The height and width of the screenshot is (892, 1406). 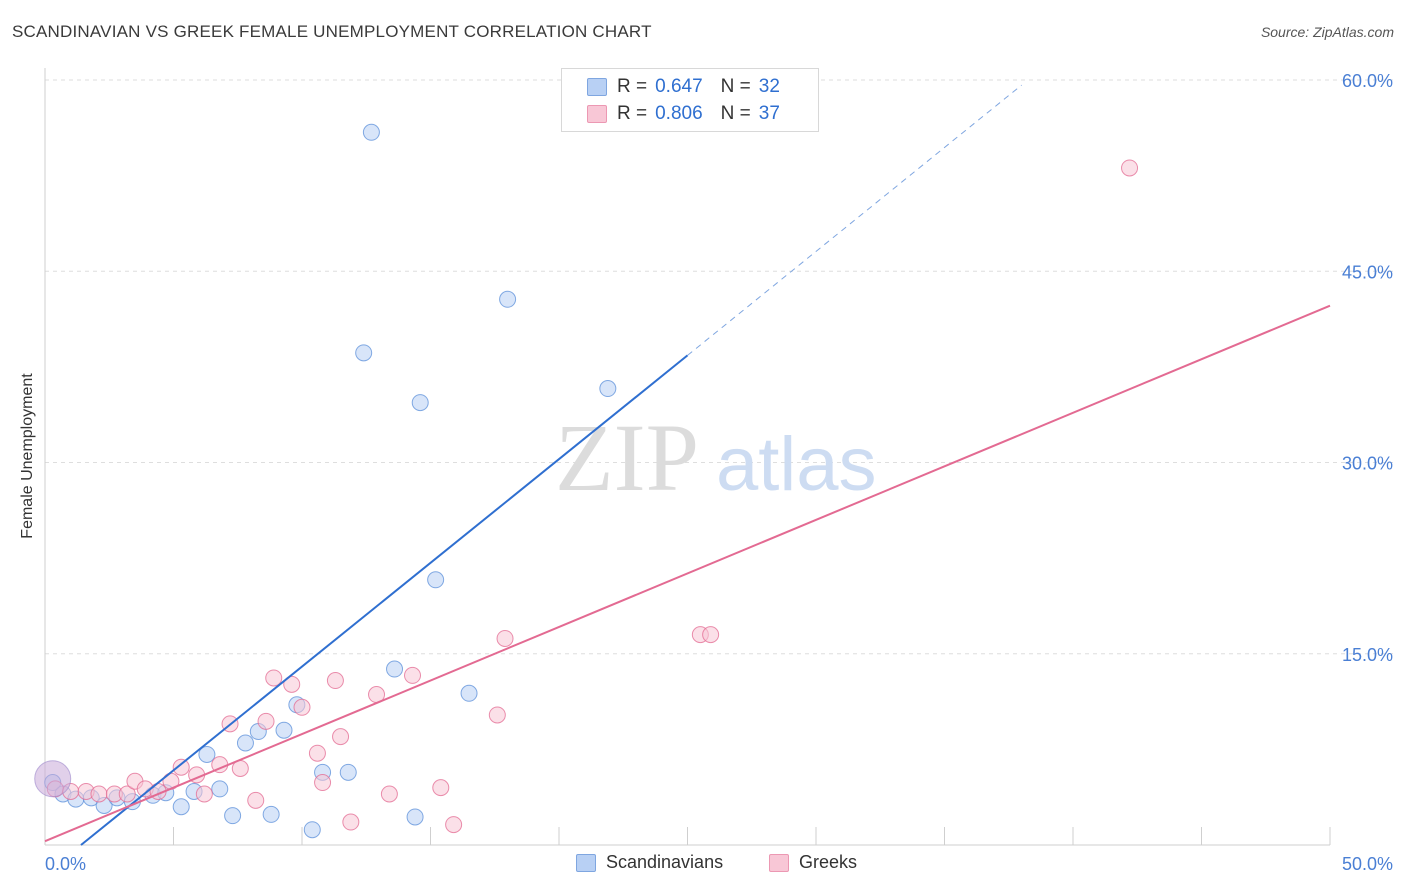 I want to click on legend-item-scandinavians: Scandinavians, so click(x=649, y=862).